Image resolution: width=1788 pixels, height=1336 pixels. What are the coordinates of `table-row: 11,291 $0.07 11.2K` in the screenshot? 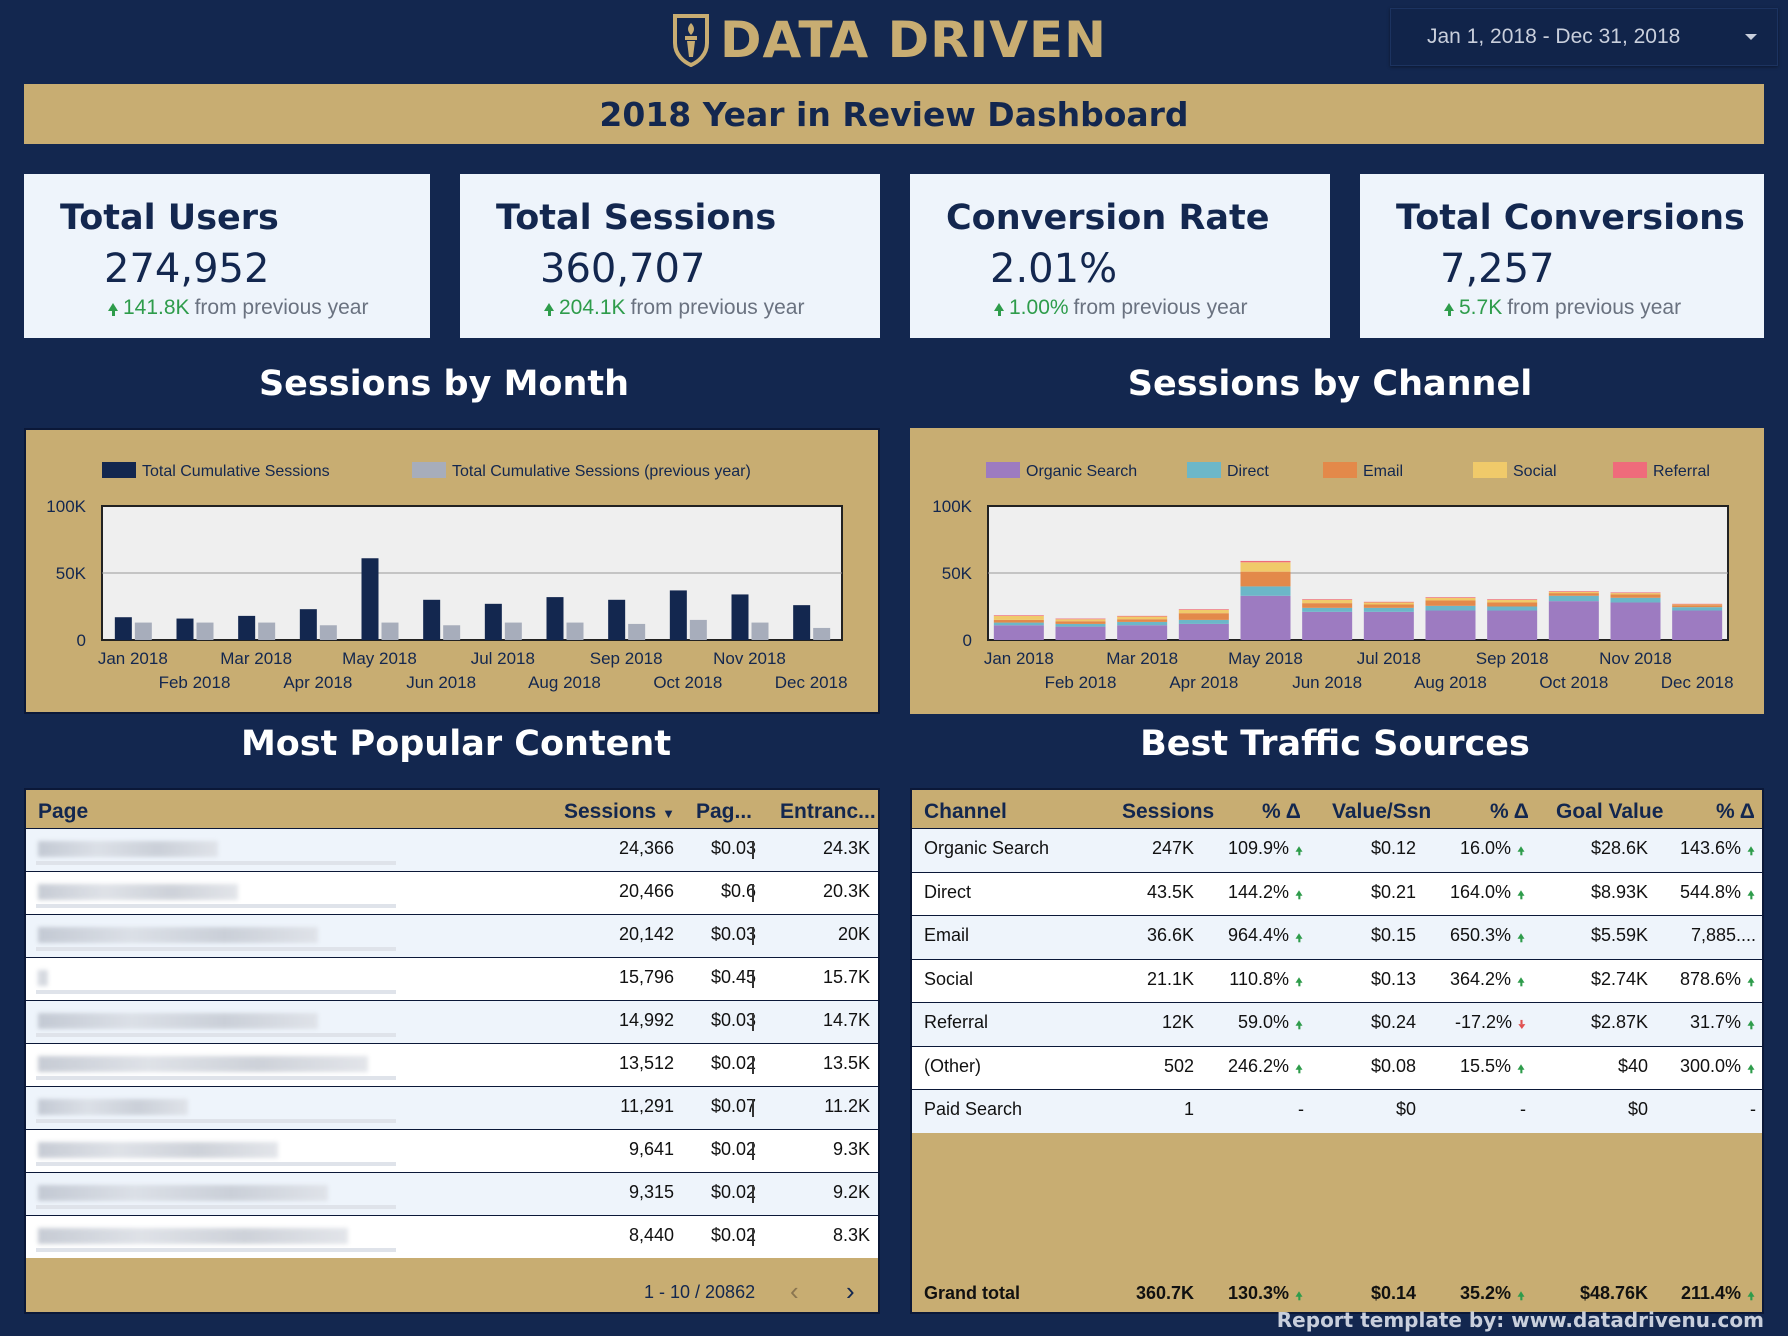 It's located at (452, 1107).